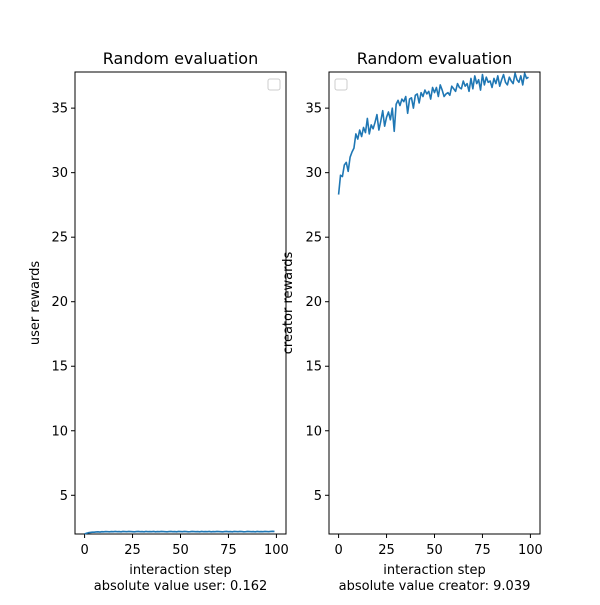  I want to click on absolute-value-caption: absolute value creator: 9.039, so click(435, 586).